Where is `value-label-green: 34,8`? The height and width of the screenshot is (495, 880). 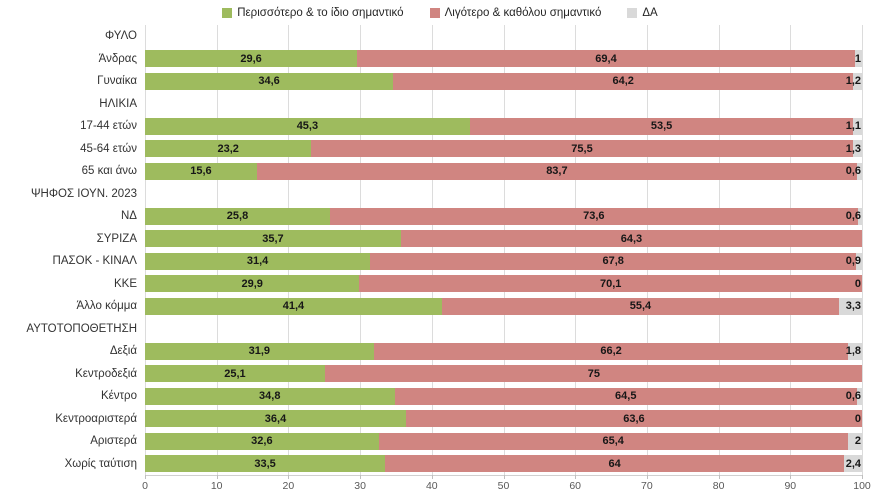 value-label-green: 34,8 is located at coordinates (270, 396).